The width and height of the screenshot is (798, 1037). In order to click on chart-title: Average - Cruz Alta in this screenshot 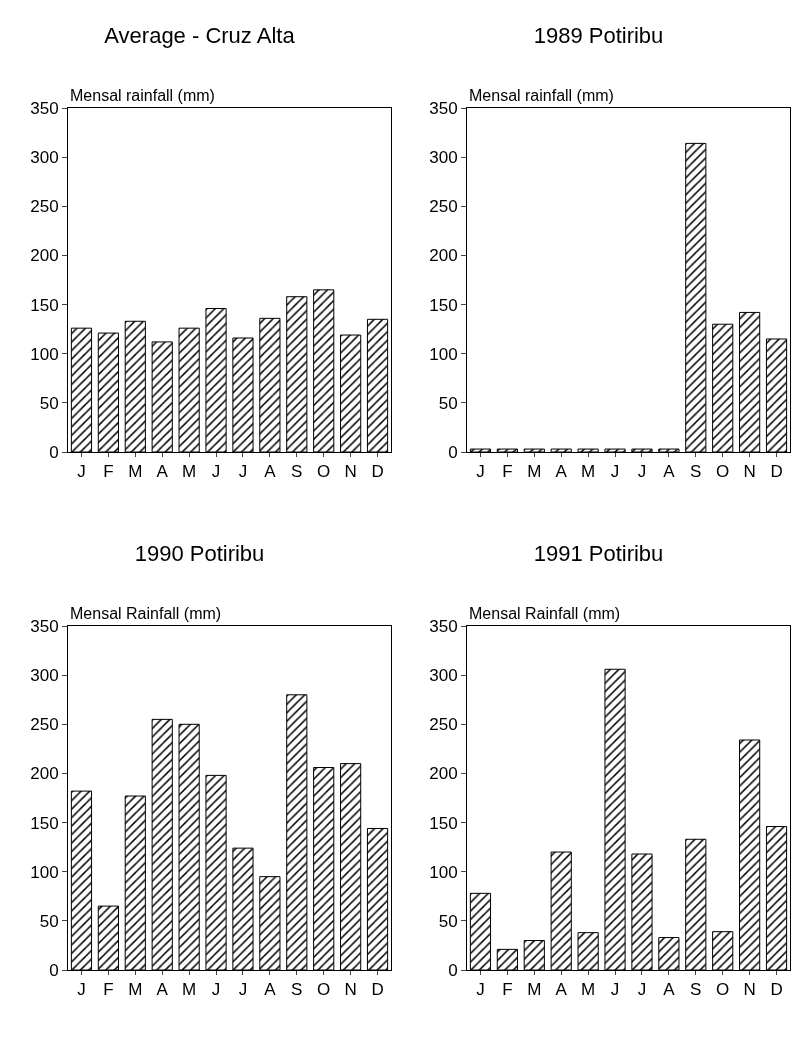, I will do `click(200, 36)`.